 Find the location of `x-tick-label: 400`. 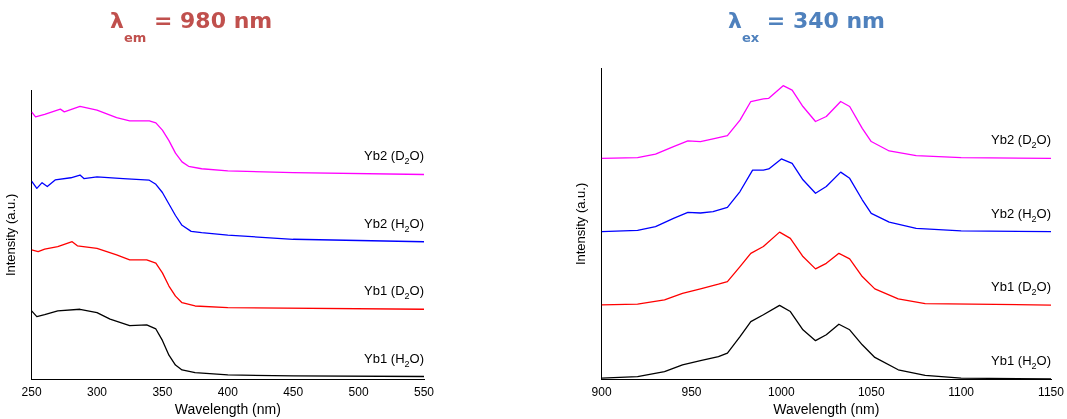

x-tick-label: 400 is located at coordinates (228, 392).